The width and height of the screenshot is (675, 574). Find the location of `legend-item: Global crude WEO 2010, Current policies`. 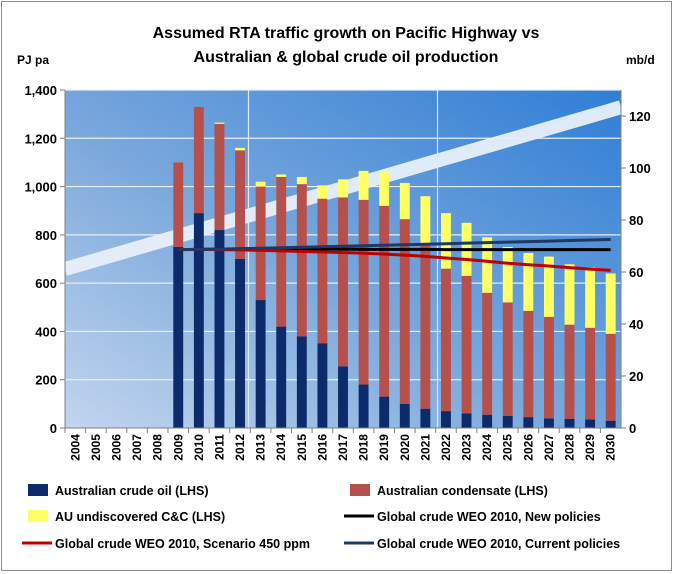

legend-item: Global crude WEO 2010, Current policies is located at coordinates (482, 544).